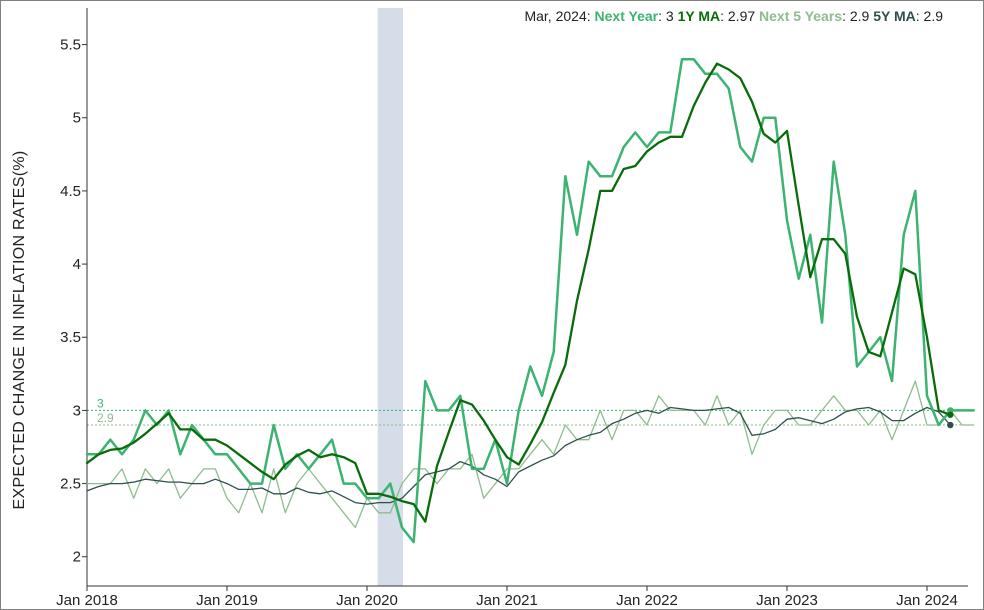  I want to click on legend-1y-ma-value: 2.97, so click(741, 16).